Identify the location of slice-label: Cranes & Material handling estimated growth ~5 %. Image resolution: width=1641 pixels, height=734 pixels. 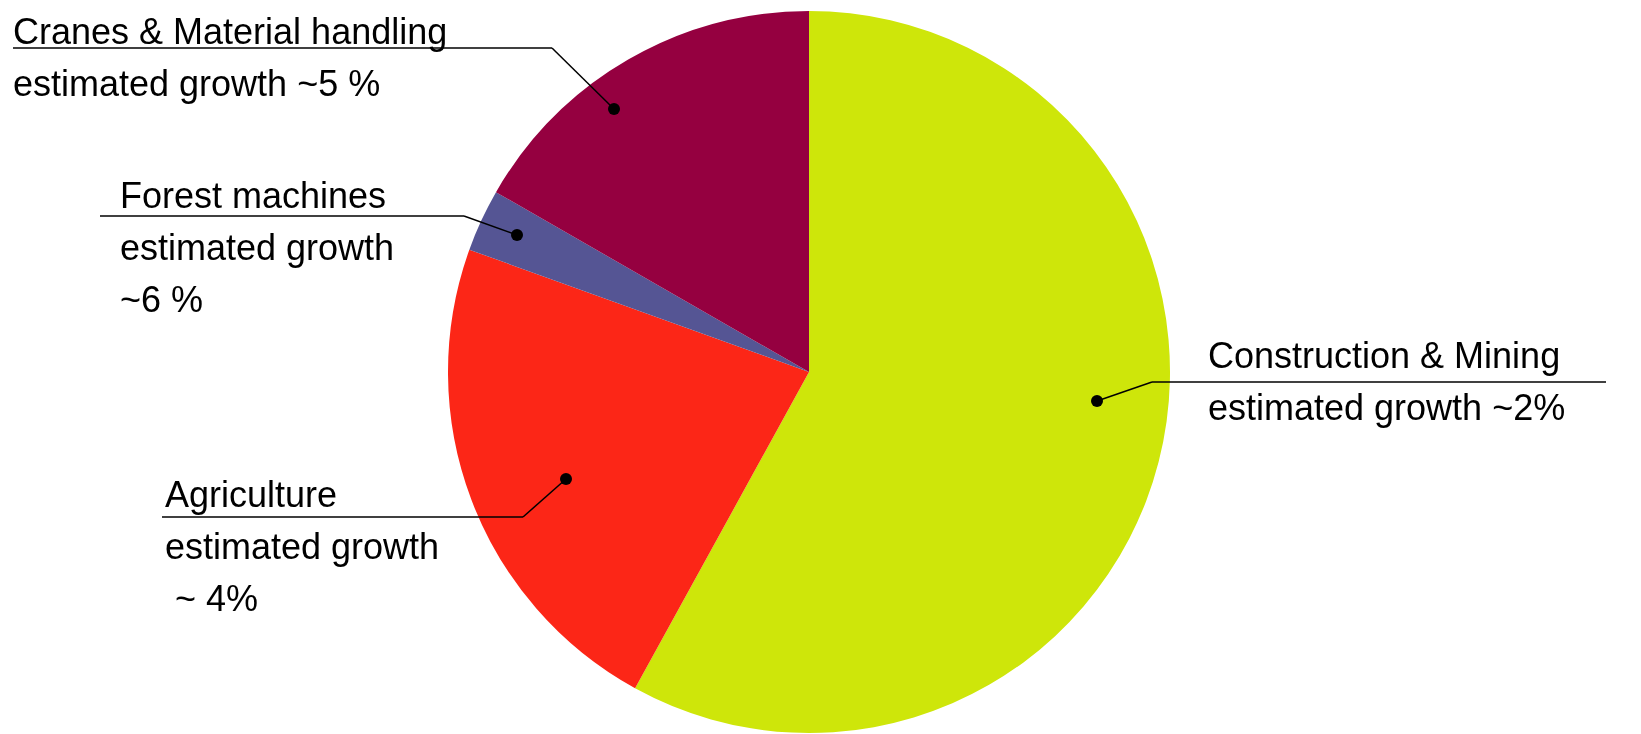
(230, 57).